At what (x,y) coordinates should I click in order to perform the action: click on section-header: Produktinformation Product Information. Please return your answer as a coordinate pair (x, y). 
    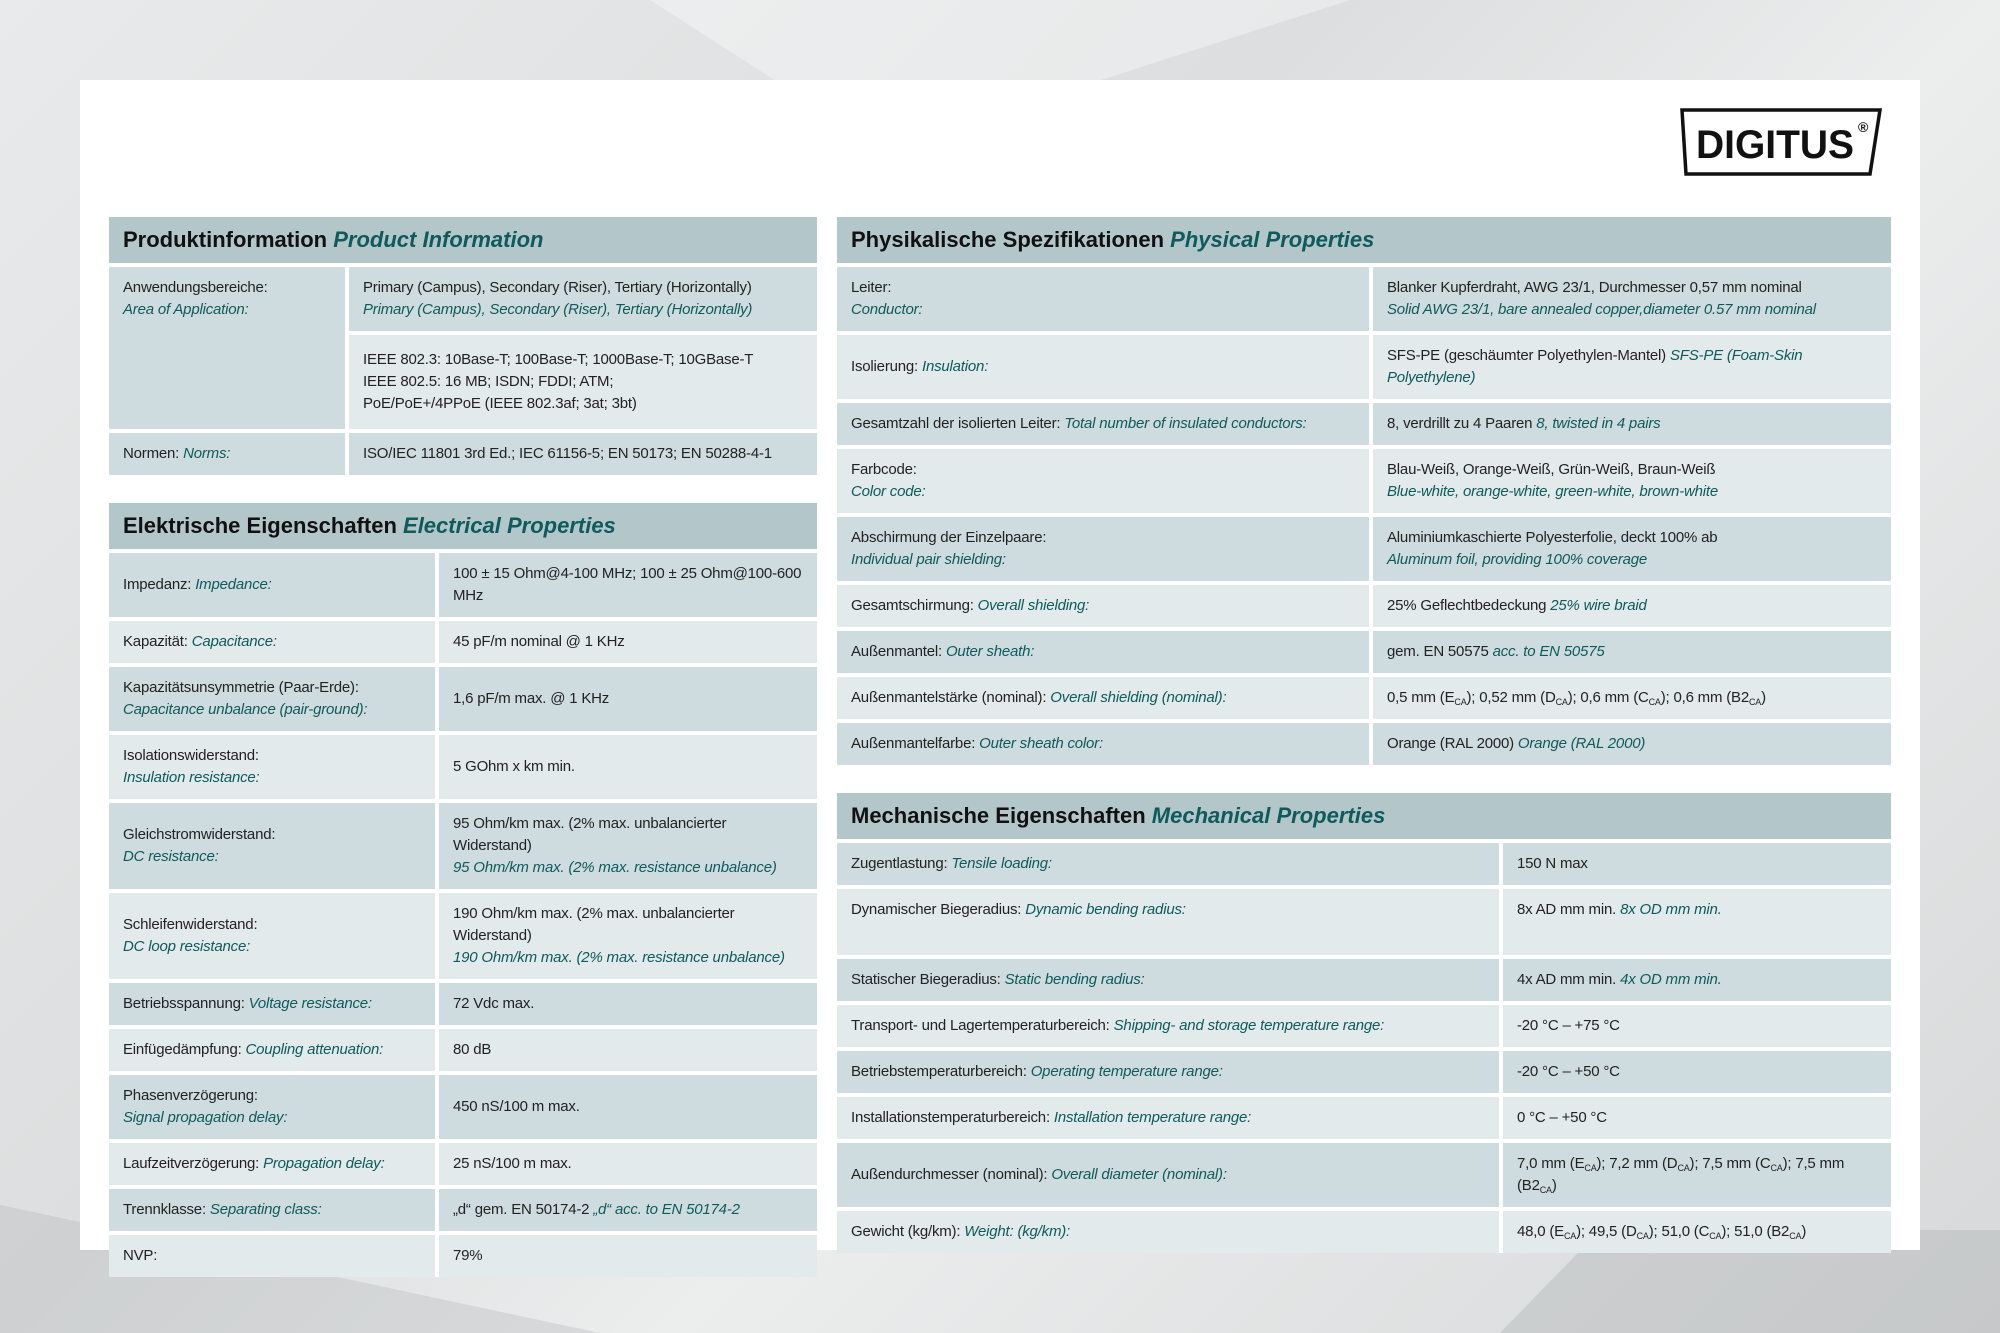
    Looking at the image, I should click on (463, 240).